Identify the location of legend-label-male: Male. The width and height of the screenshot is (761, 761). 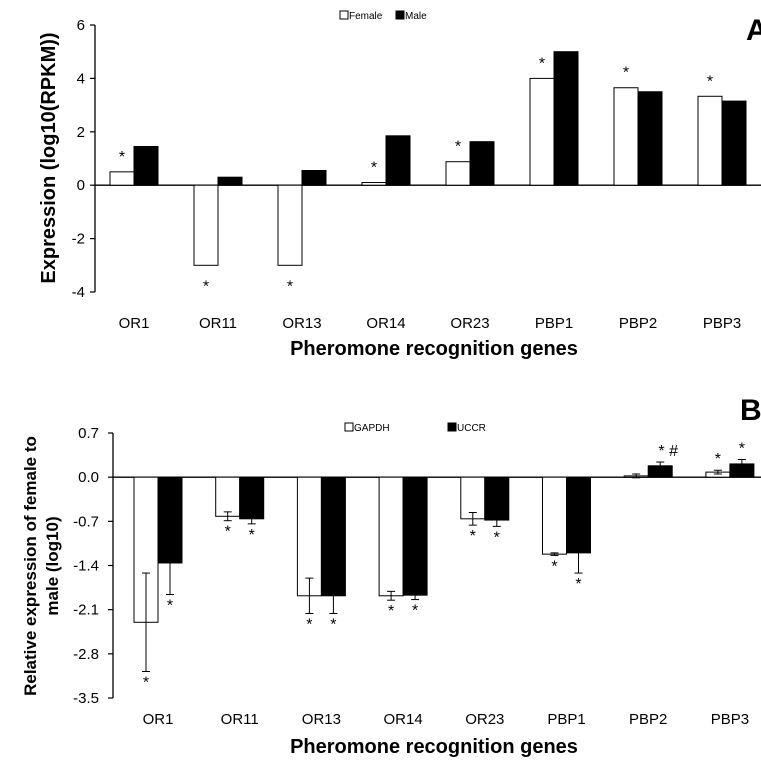
(416, 16).